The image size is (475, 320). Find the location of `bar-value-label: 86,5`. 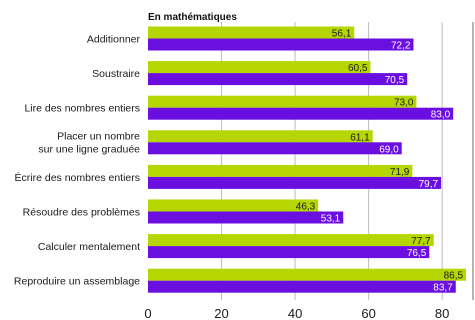

bar-value-label: 86,5 is located at coordinates (454, 276).